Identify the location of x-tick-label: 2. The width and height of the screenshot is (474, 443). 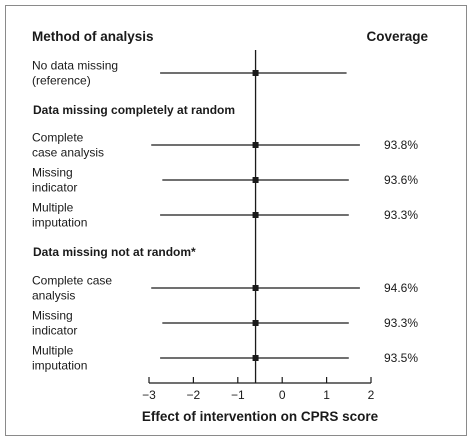
(371, 395).